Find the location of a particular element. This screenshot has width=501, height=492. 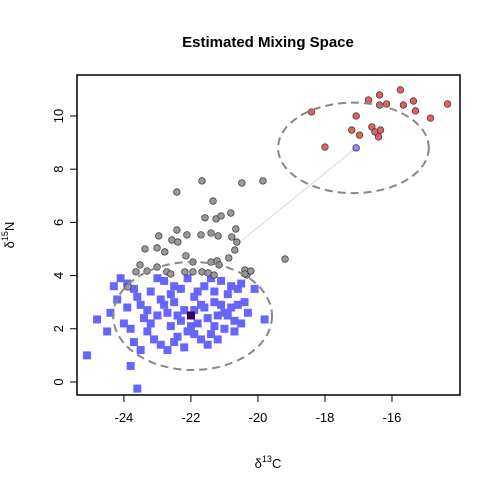

y-tick-label: 6 is located at coordinates (58, 222).